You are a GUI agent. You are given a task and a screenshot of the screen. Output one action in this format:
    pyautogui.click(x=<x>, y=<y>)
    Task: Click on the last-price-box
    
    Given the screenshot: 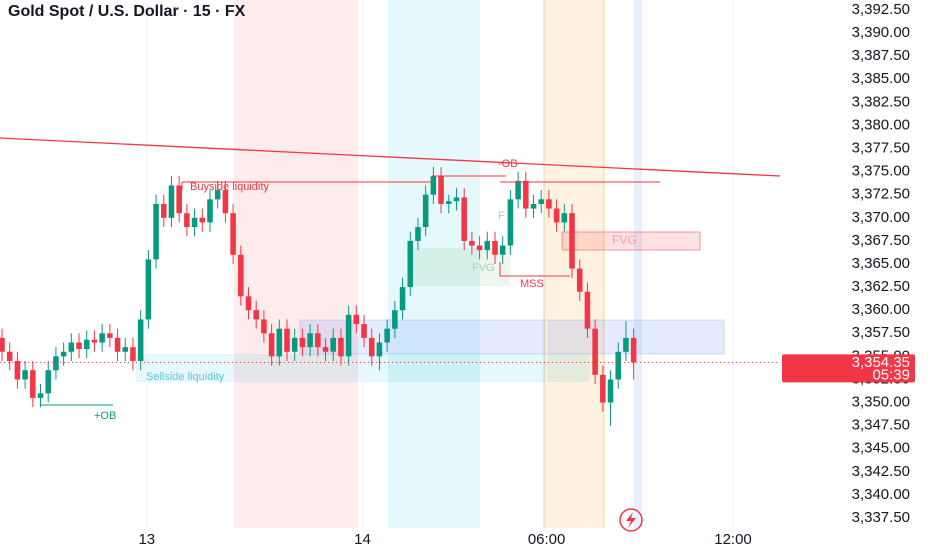 What is the action you would take?
    pyautogui.click(x=848, y=368)
    